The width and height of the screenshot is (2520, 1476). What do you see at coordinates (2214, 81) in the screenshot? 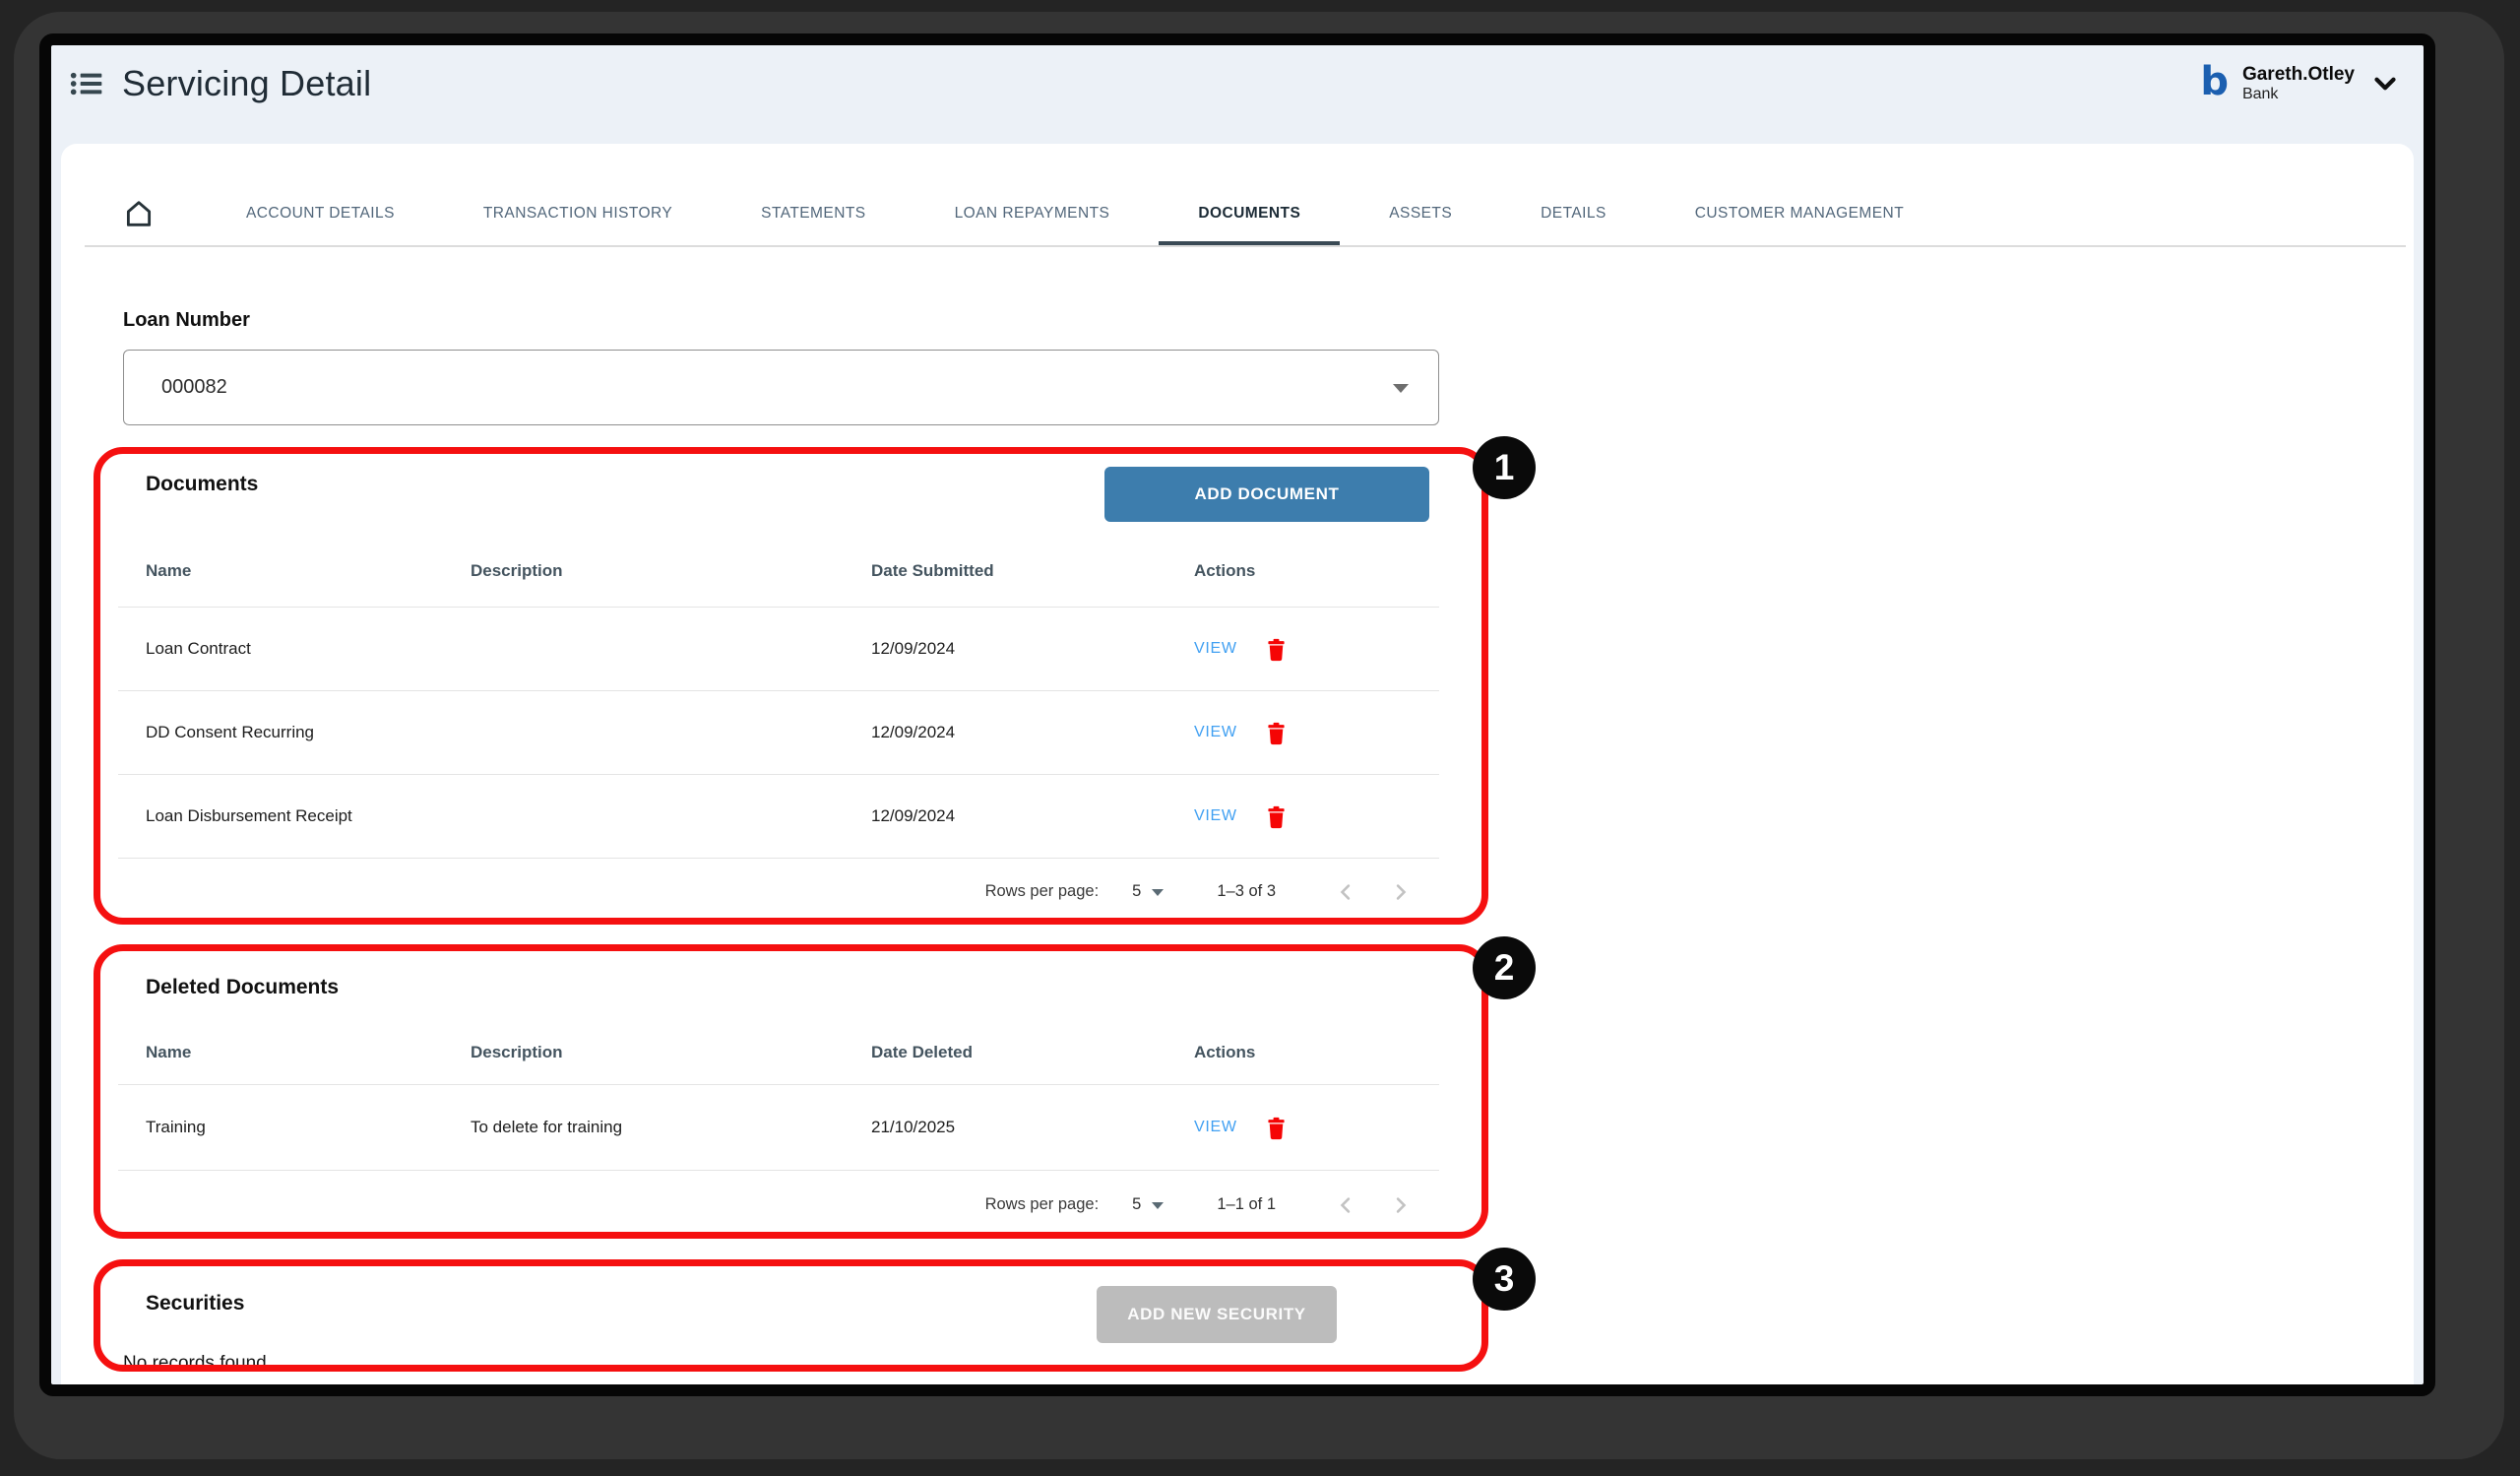
I see `bank-logo: b` at bounding box center [2214, 81].